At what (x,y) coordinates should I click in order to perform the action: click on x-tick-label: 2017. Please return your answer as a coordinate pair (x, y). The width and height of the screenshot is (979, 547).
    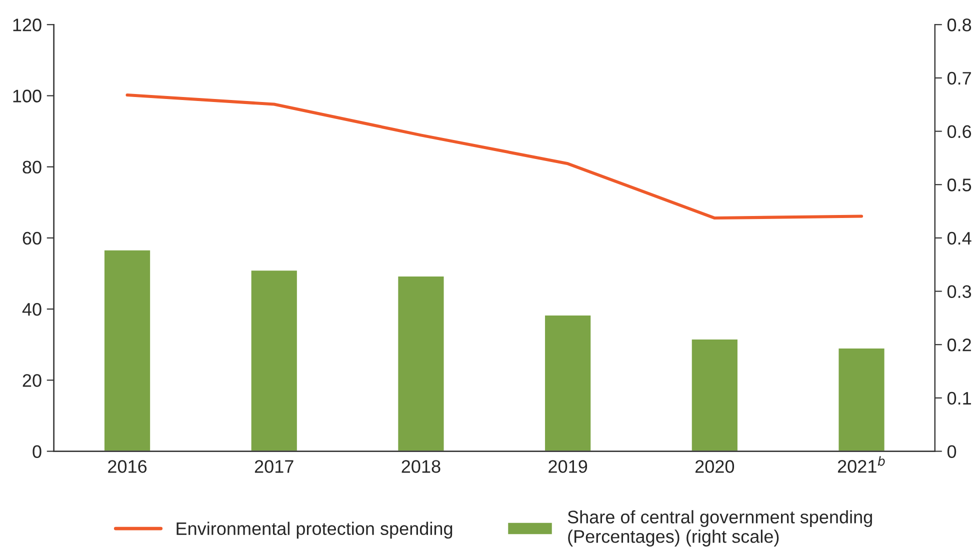
    Looking at the image, I should click on (274, 466).